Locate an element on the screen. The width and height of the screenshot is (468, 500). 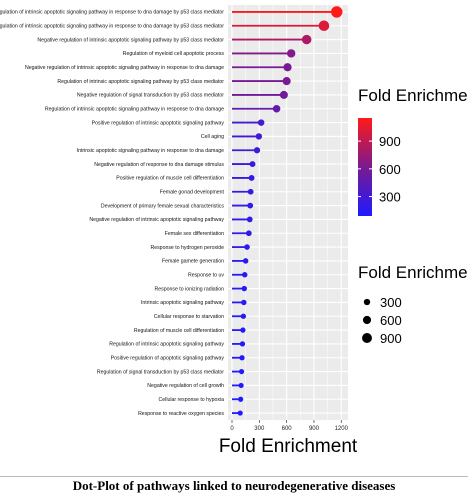
size-legend-label: 900 is located at coordinates (391, 338).